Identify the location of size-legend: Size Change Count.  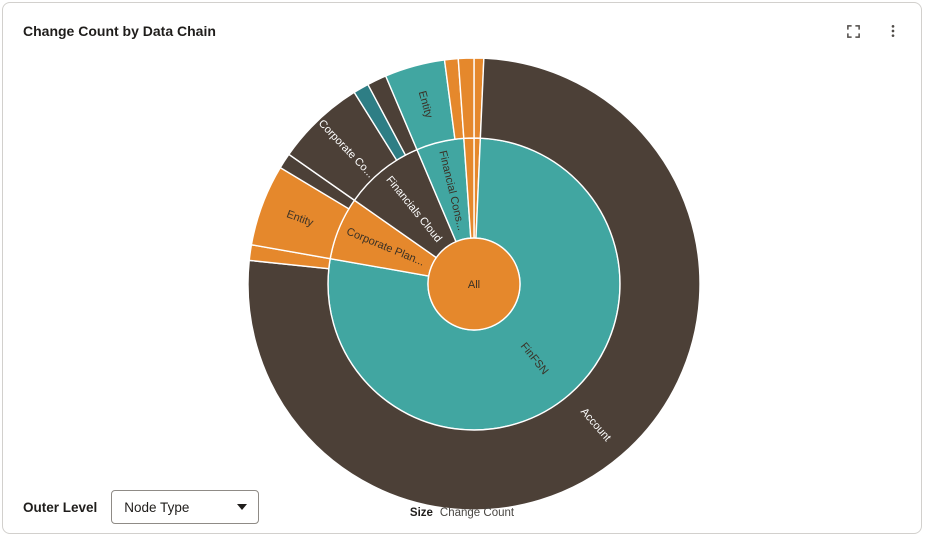
(462, 513).